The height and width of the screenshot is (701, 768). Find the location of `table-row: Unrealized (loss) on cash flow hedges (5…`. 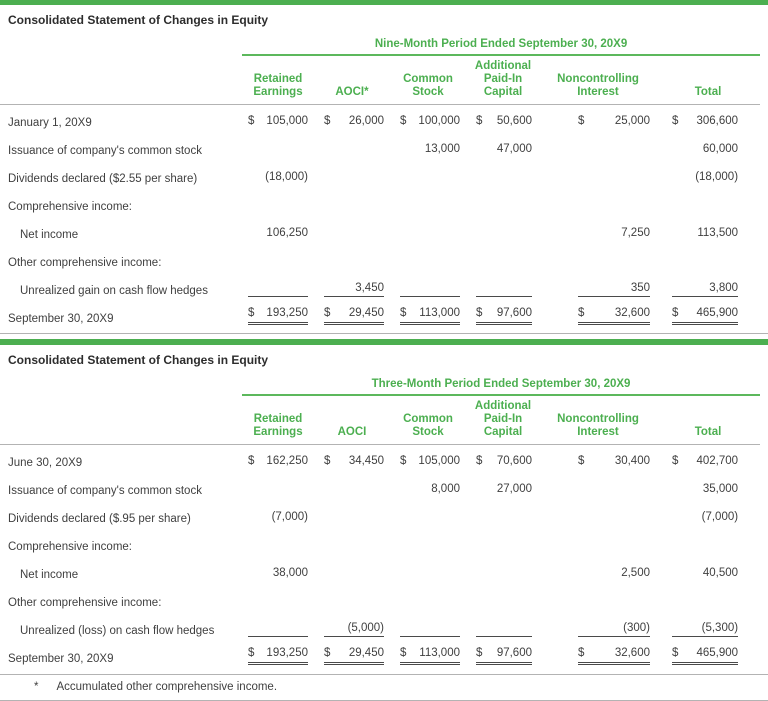

table-row: Unrealized (loss) on cash flow hedges (5… is located at coordinates (380, 627).